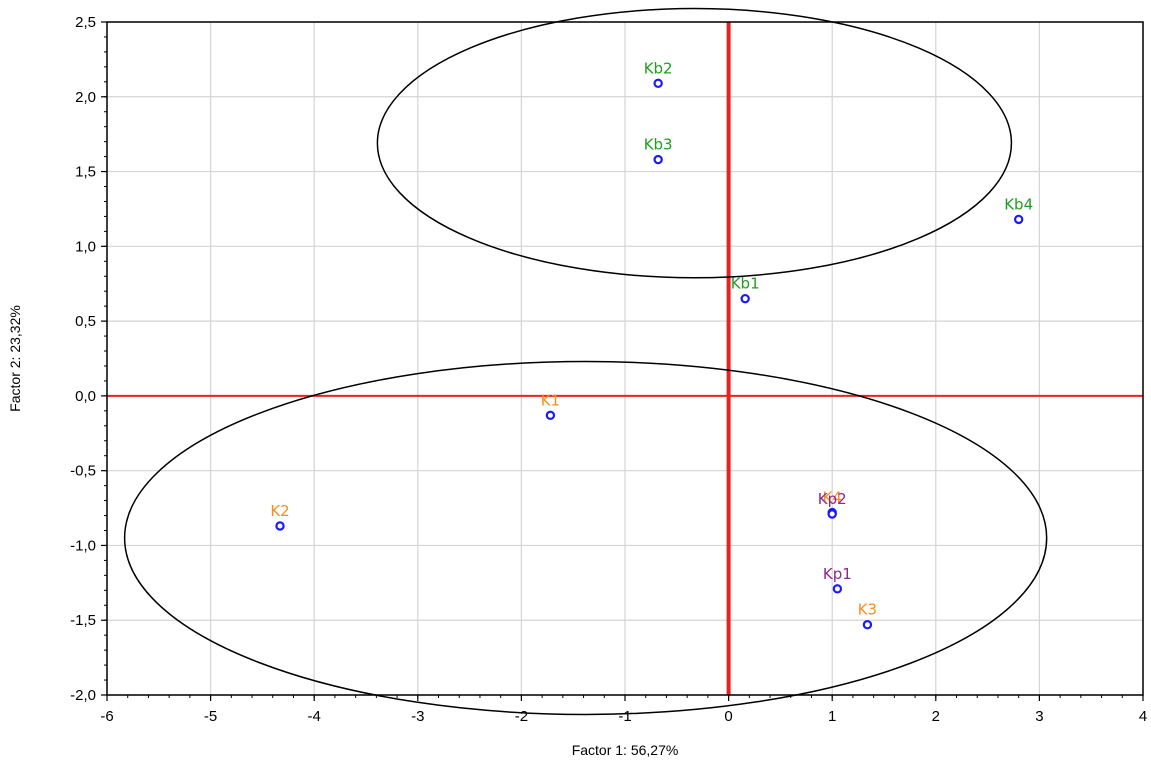  I want to click on x-axis-title: Factor 1: 56,27%, so click(625, 750).